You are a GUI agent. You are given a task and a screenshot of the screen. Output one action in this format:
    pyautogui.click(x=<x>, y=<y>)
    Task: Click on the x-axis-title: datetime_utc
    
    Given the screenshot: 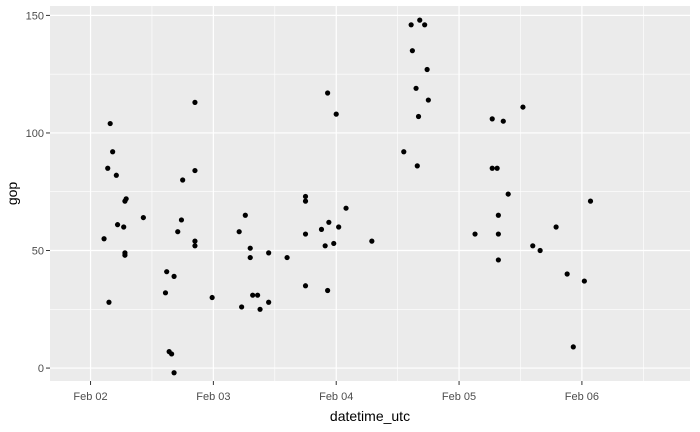 What is the action you would take?
    pyautogui.click(x=370, y=416)
    